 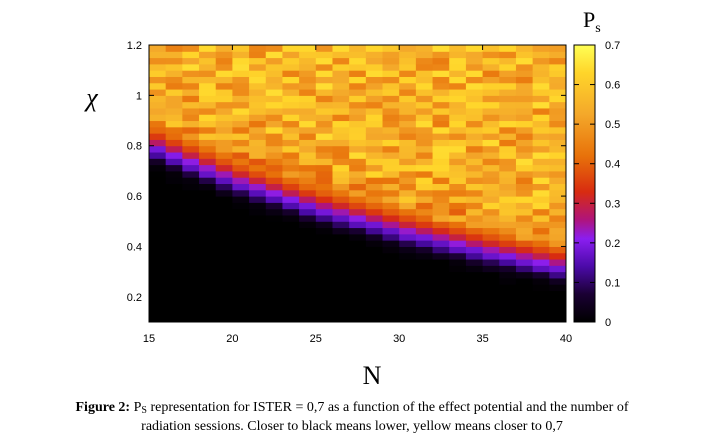 What do you see at coordinates (139, 96) in the screenshot?
I see `y-tick-label: 1` at bounding box center [139, 96].